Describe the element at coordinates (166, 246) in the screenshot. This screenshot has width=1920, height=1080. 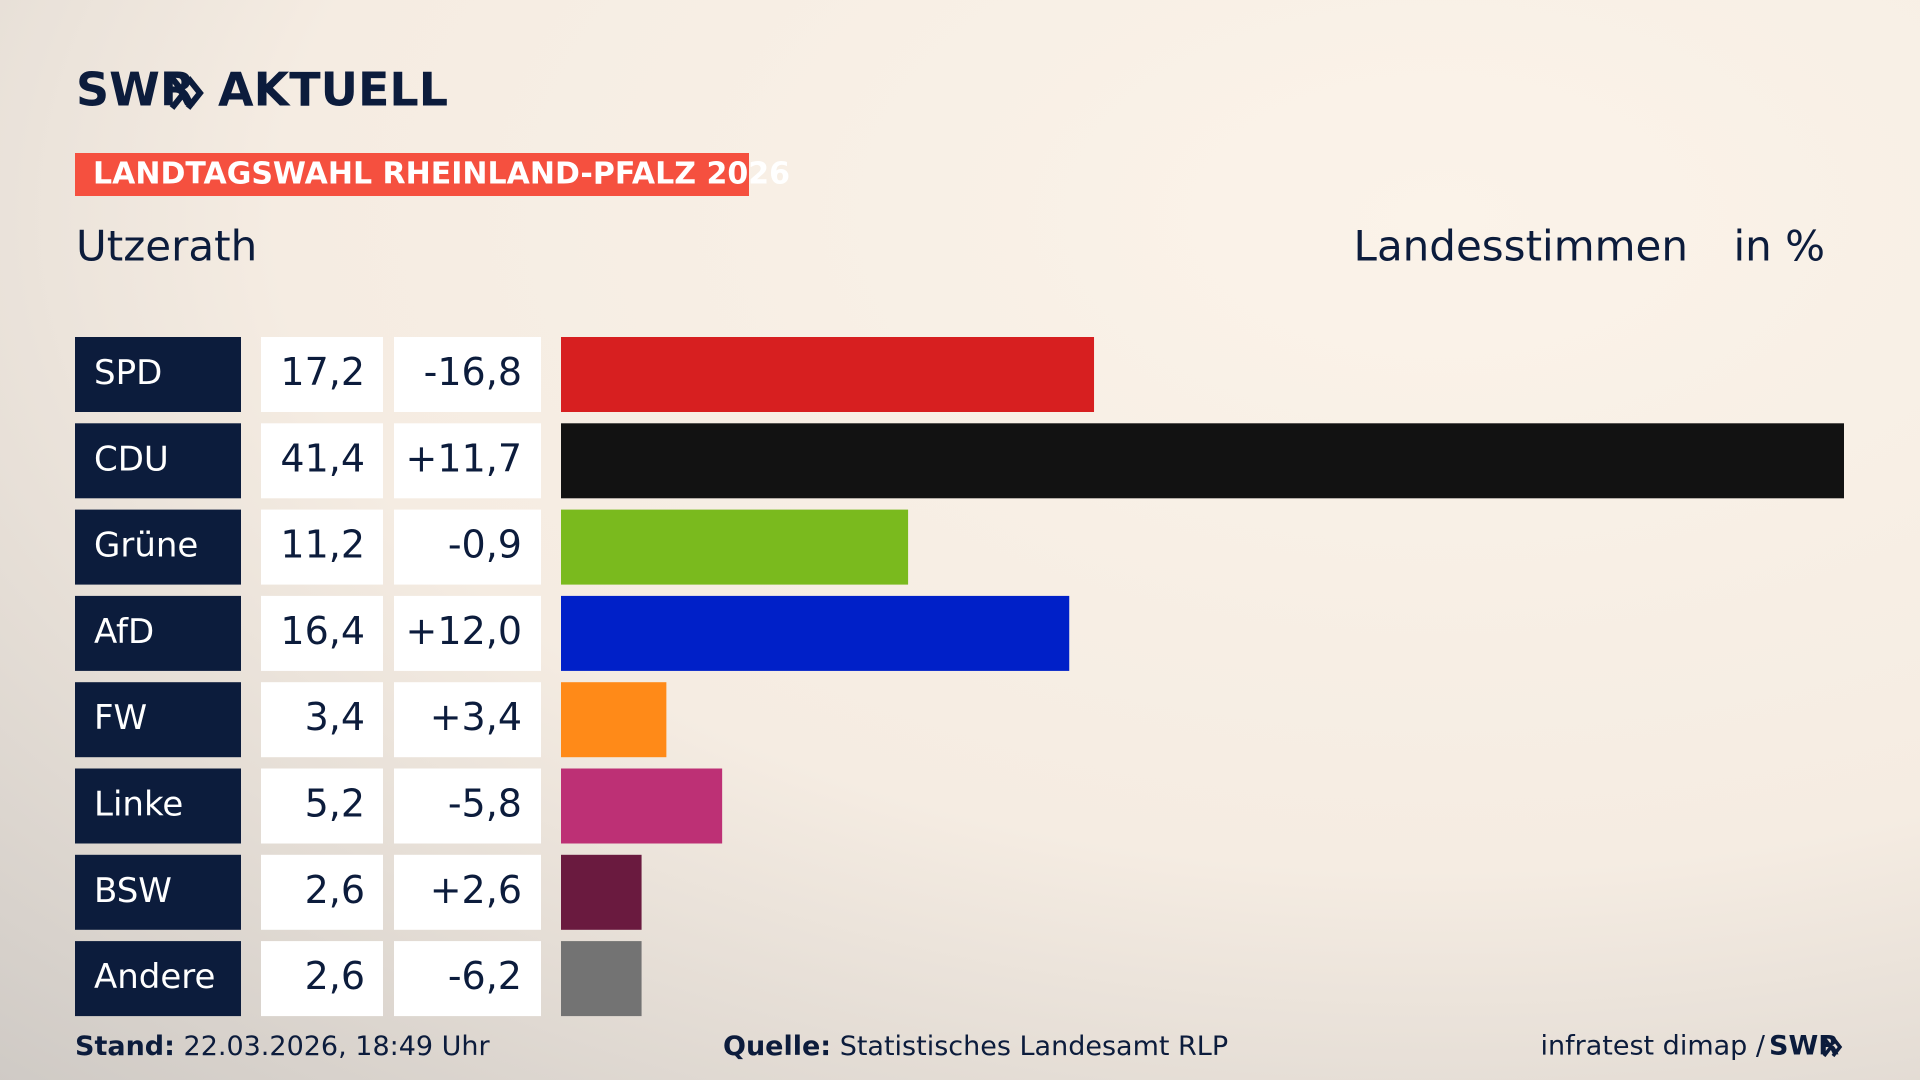
I see `chart-title: Utzerath` at that location.